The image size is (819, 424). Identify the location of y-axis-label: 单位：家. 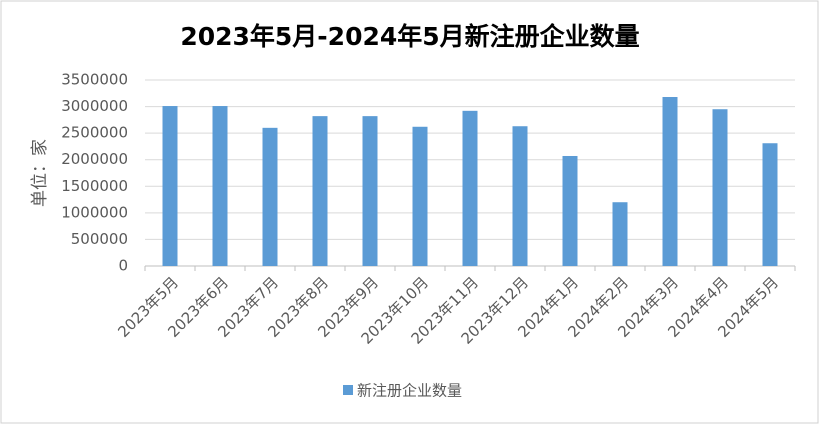
(40, 173).